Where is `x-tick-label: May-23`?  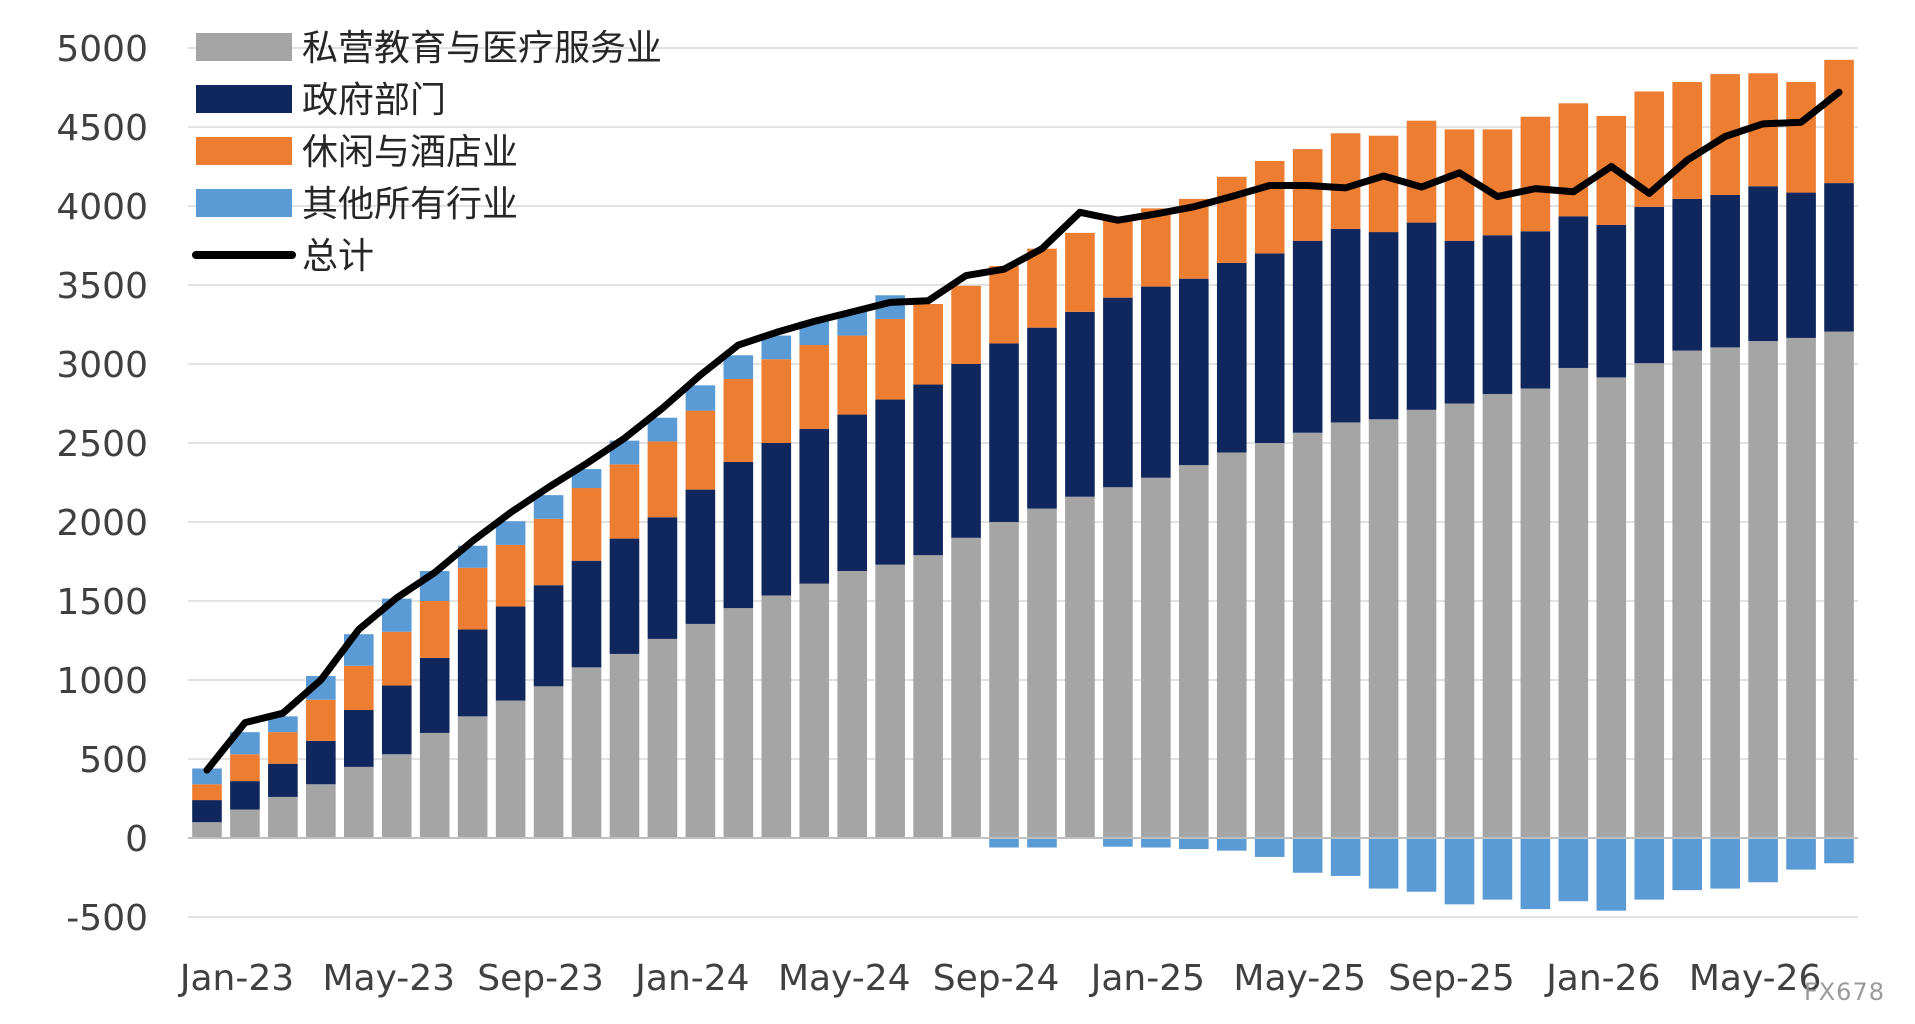 x-tick-label: May-23 is located at coordinates (388, 978).